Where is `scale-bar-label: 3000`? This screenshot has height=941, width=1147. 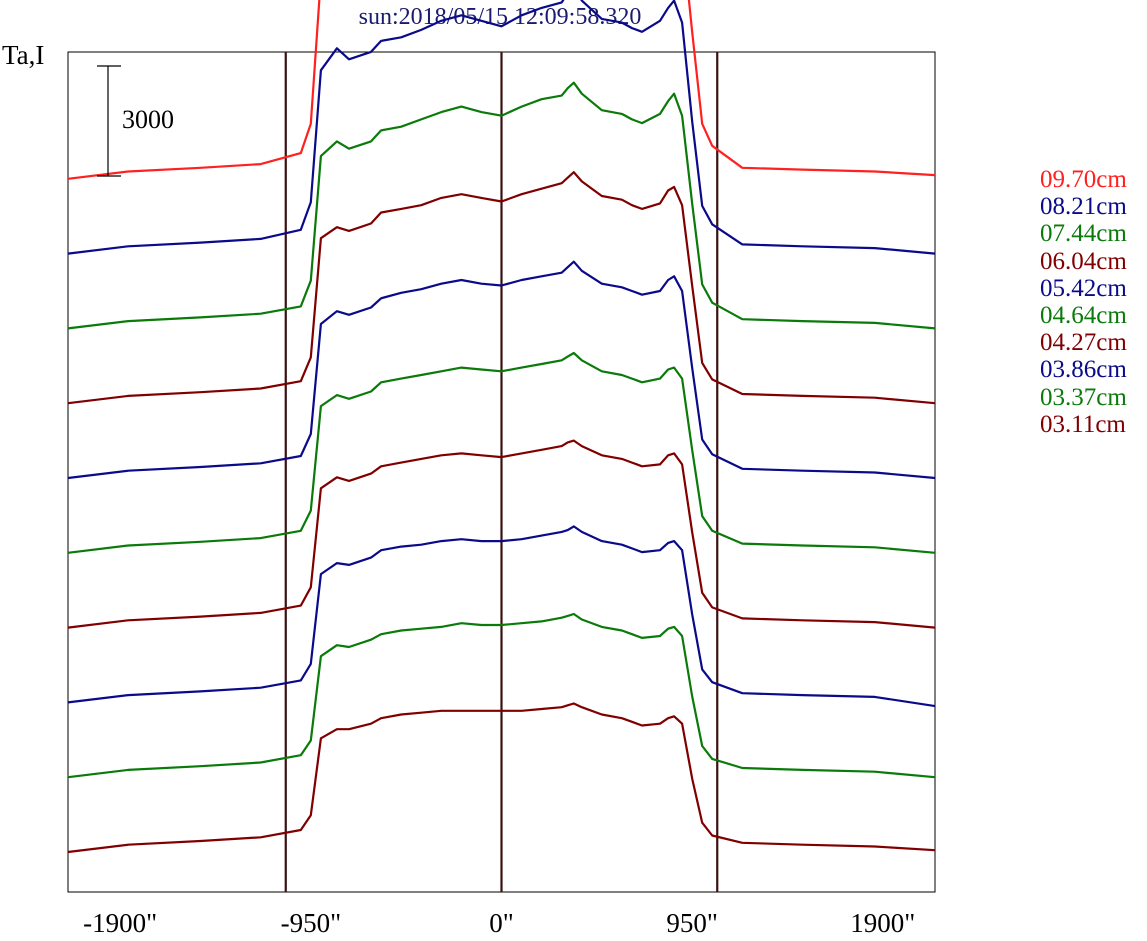 scale-bar-label: 3000 is located at coordinates (148, 119).